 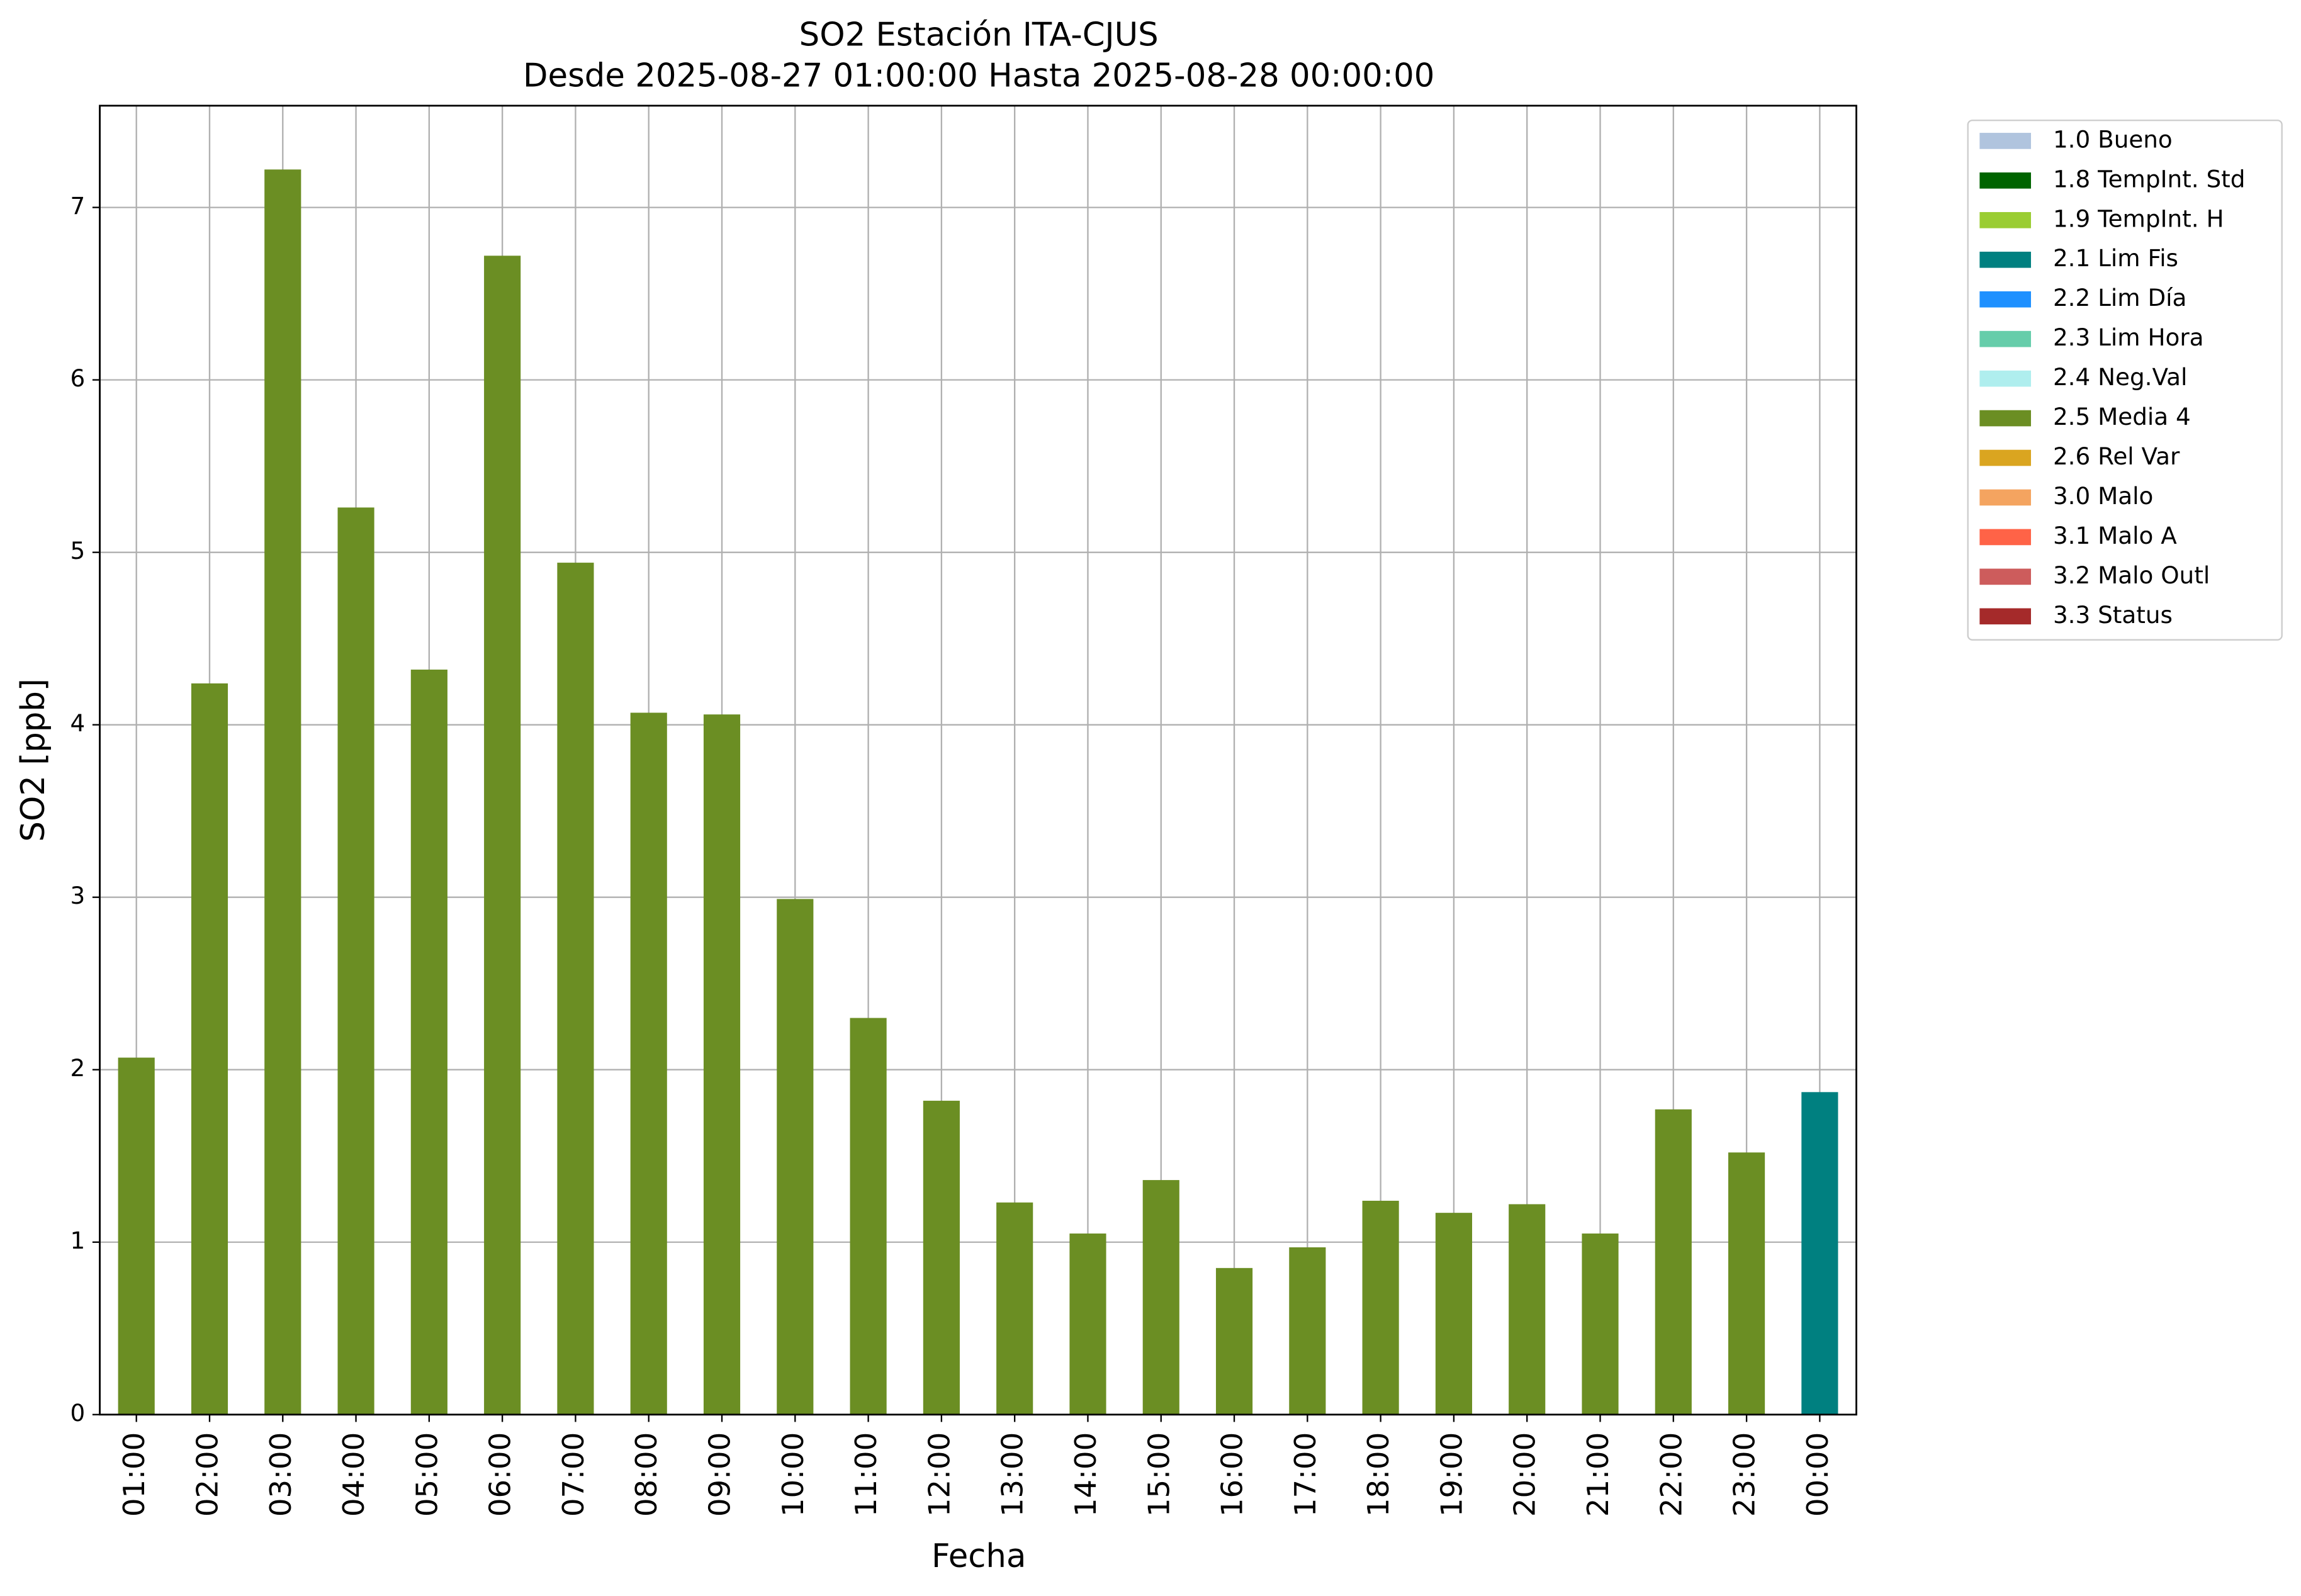 What do you see at coordinates (939, 1474) in the screenshot?
I see `x-tick-label: 12:00` at bounding box center [939, 1474].